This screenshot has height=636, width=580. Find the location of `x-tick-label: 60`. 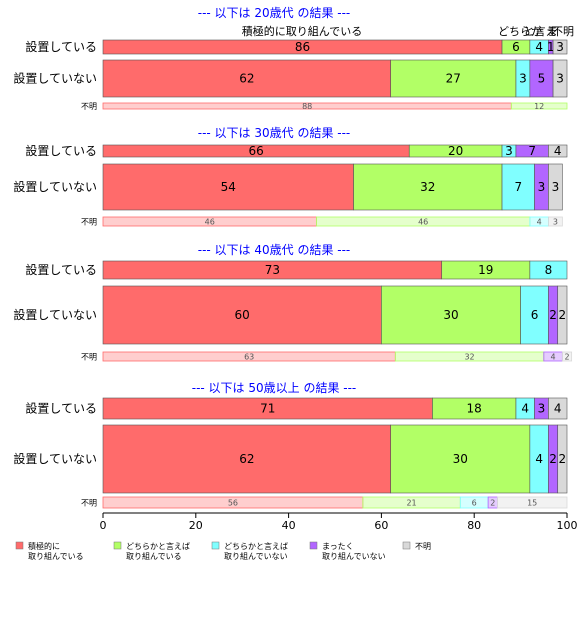

x-tick-label: 60 is located at coordinates (381, 525).